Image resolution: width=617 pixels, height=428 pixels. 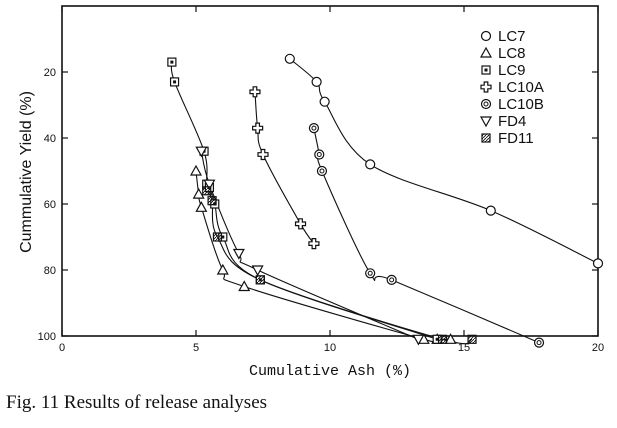 What do you see at coordinates (330, 348) in the screenshot?
I see `x-tick-label: 10` at bounding box center [330, 348].